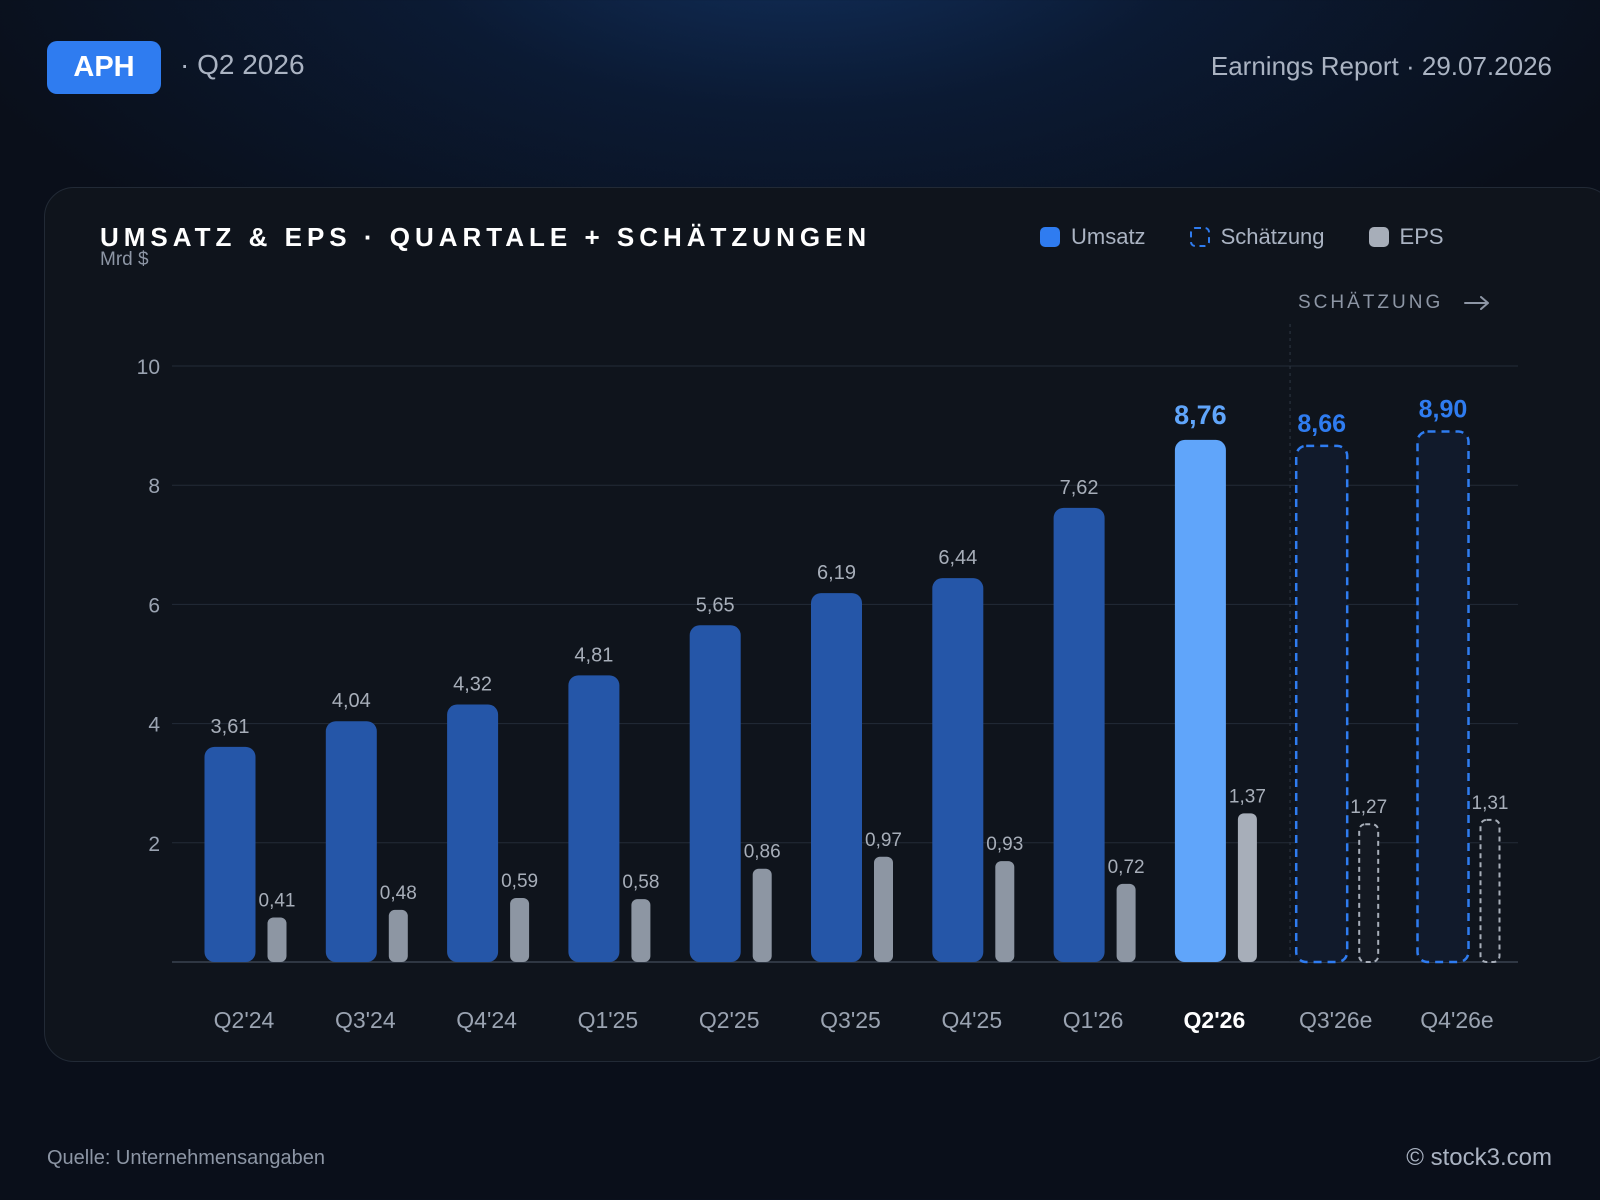 This screenshot has height=1200, width=1600. What do you see at coordinates (762, 852) in the screenshot?
I see `eps-value-label: 0,86` at bounding box center [762, 852].